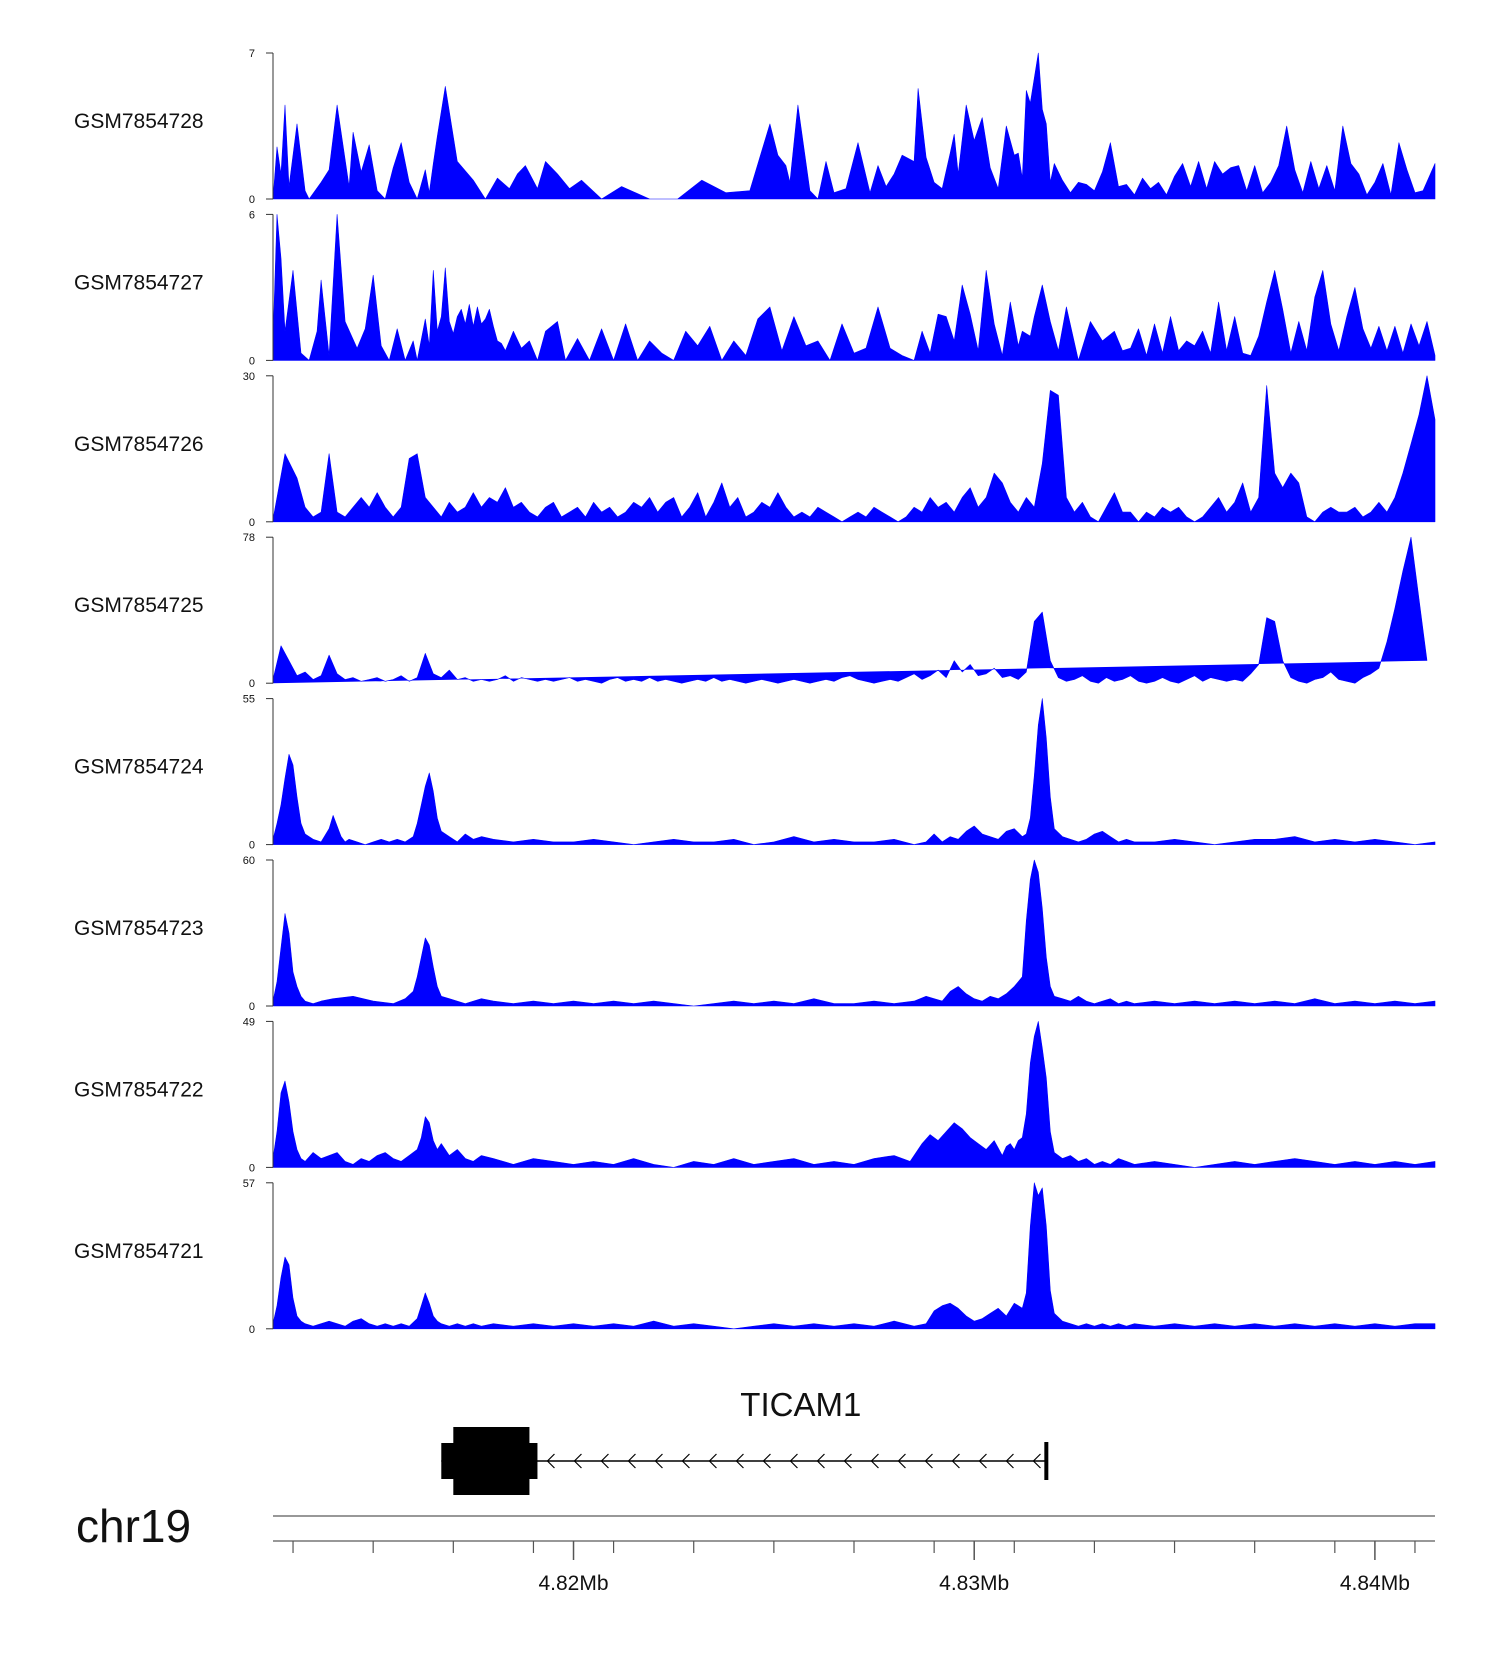 This screenshot has width=1500, height=1660. I want to click on y-tick-label-max: 6, so click(252, 215).